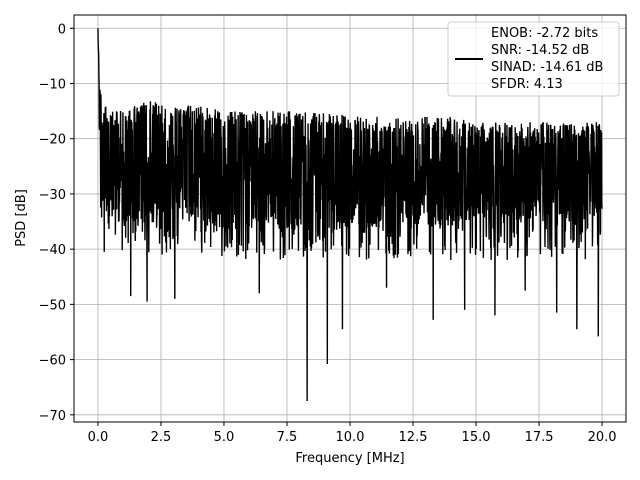 This screenshot has height=480, width=640. I want to click on x-tick-label: 12.5, so click(413, 437).